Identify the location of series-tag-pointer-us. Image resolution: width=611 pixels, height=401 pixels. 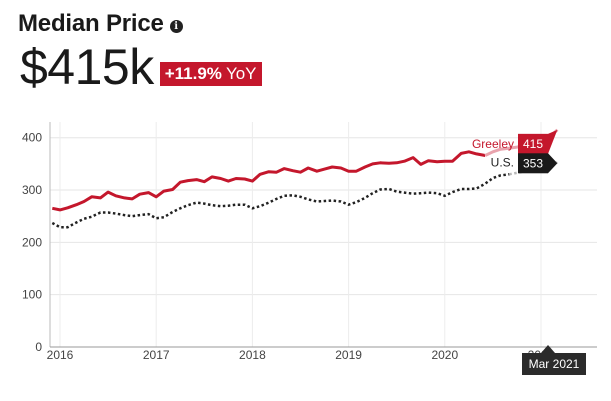
(553, 163).